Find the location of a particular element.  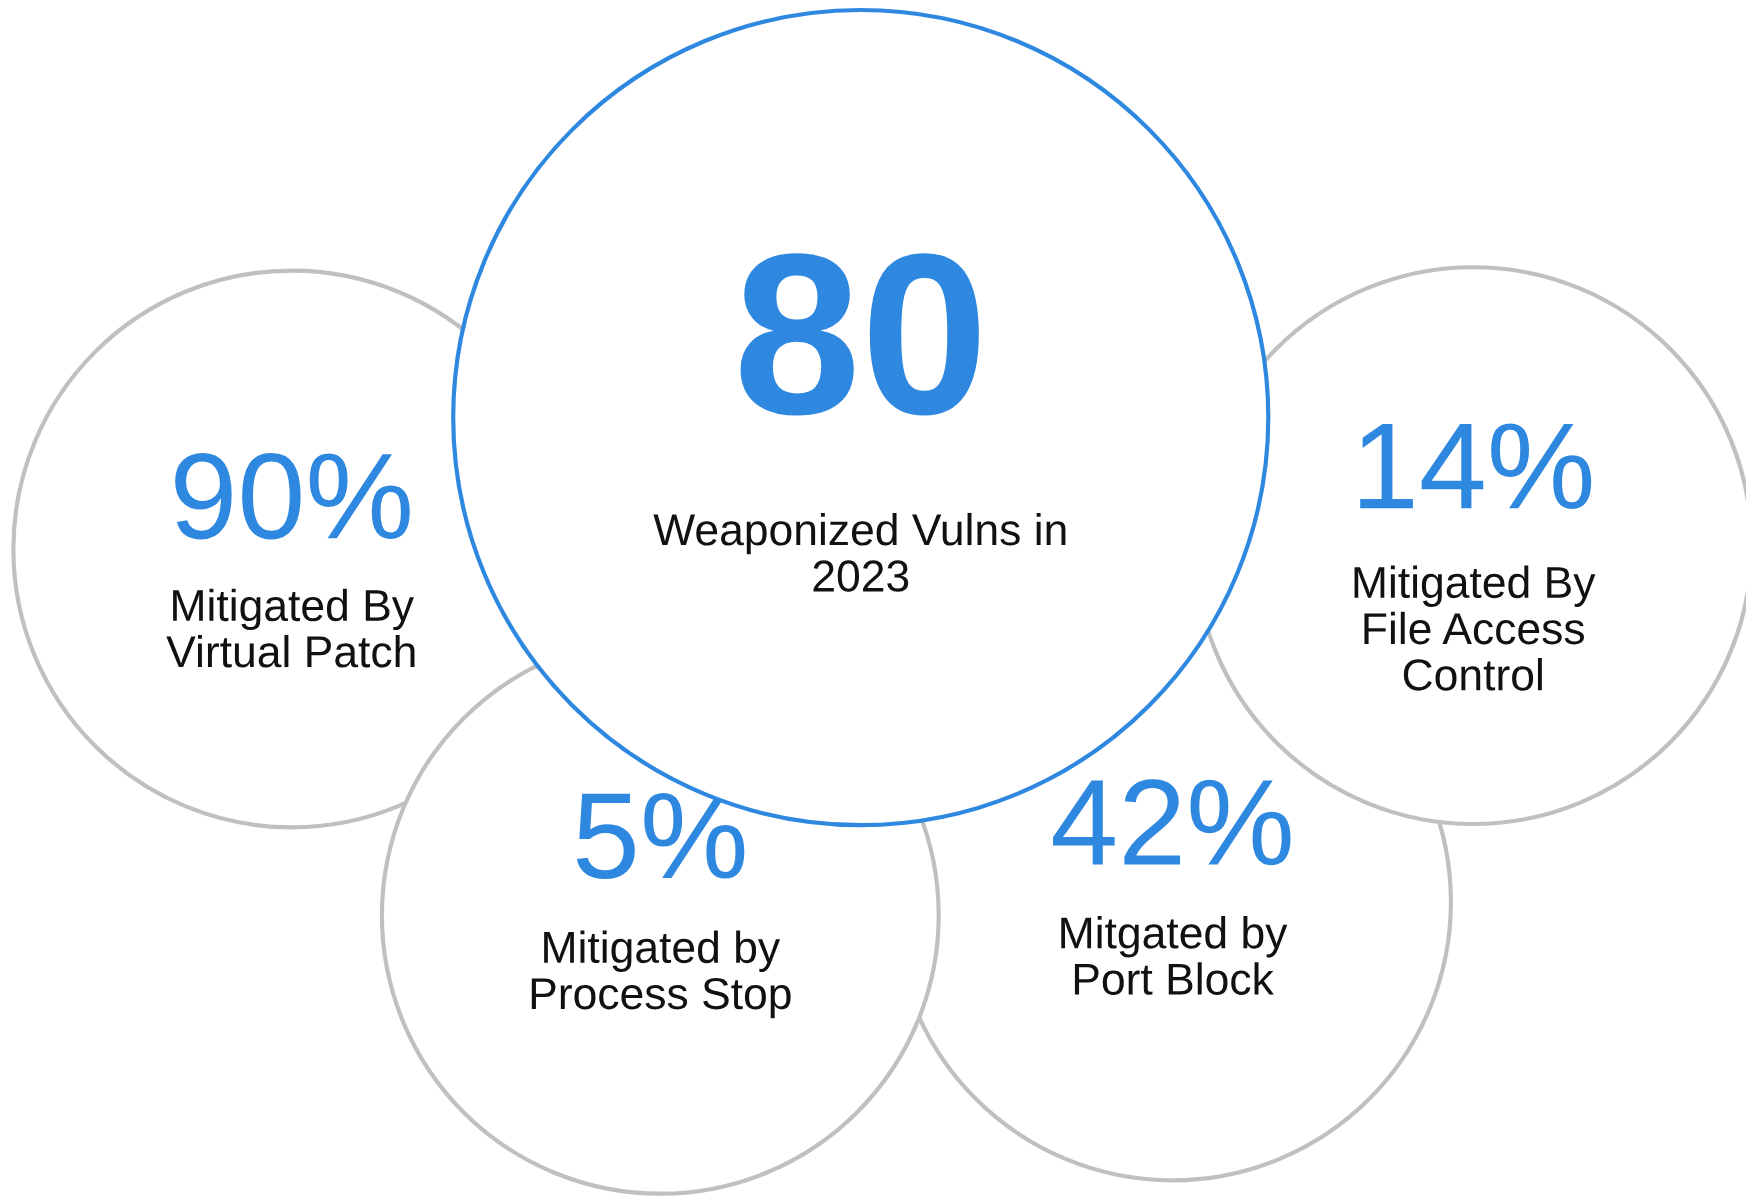

data-label: 14% is located at coordinates (1476, 466).